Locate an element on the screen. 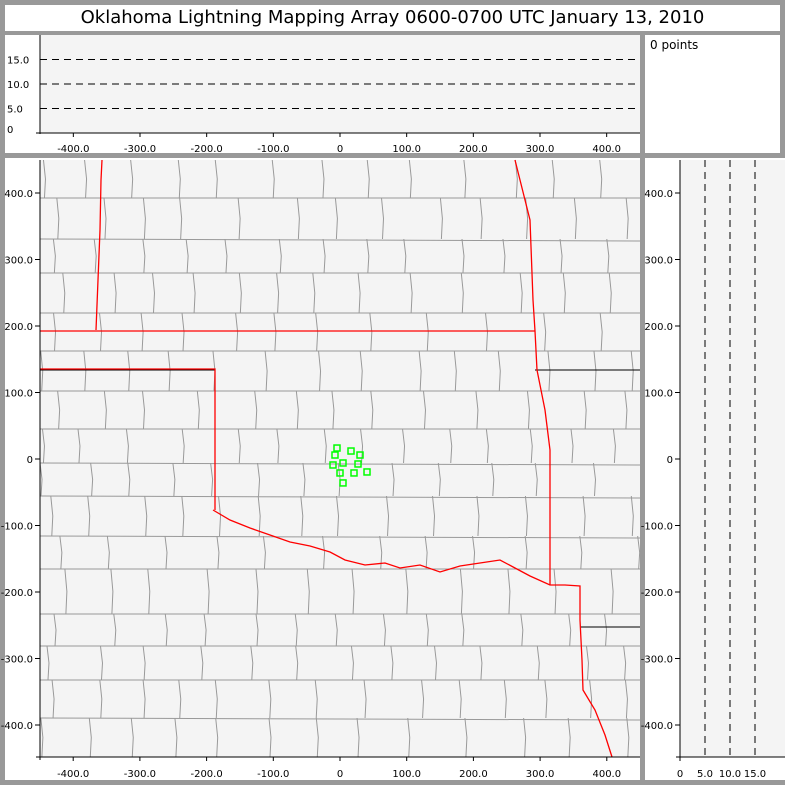 This screenshot has width=785, height=785. y-tick-label: -300.0 is located at coordinates (657, 660).